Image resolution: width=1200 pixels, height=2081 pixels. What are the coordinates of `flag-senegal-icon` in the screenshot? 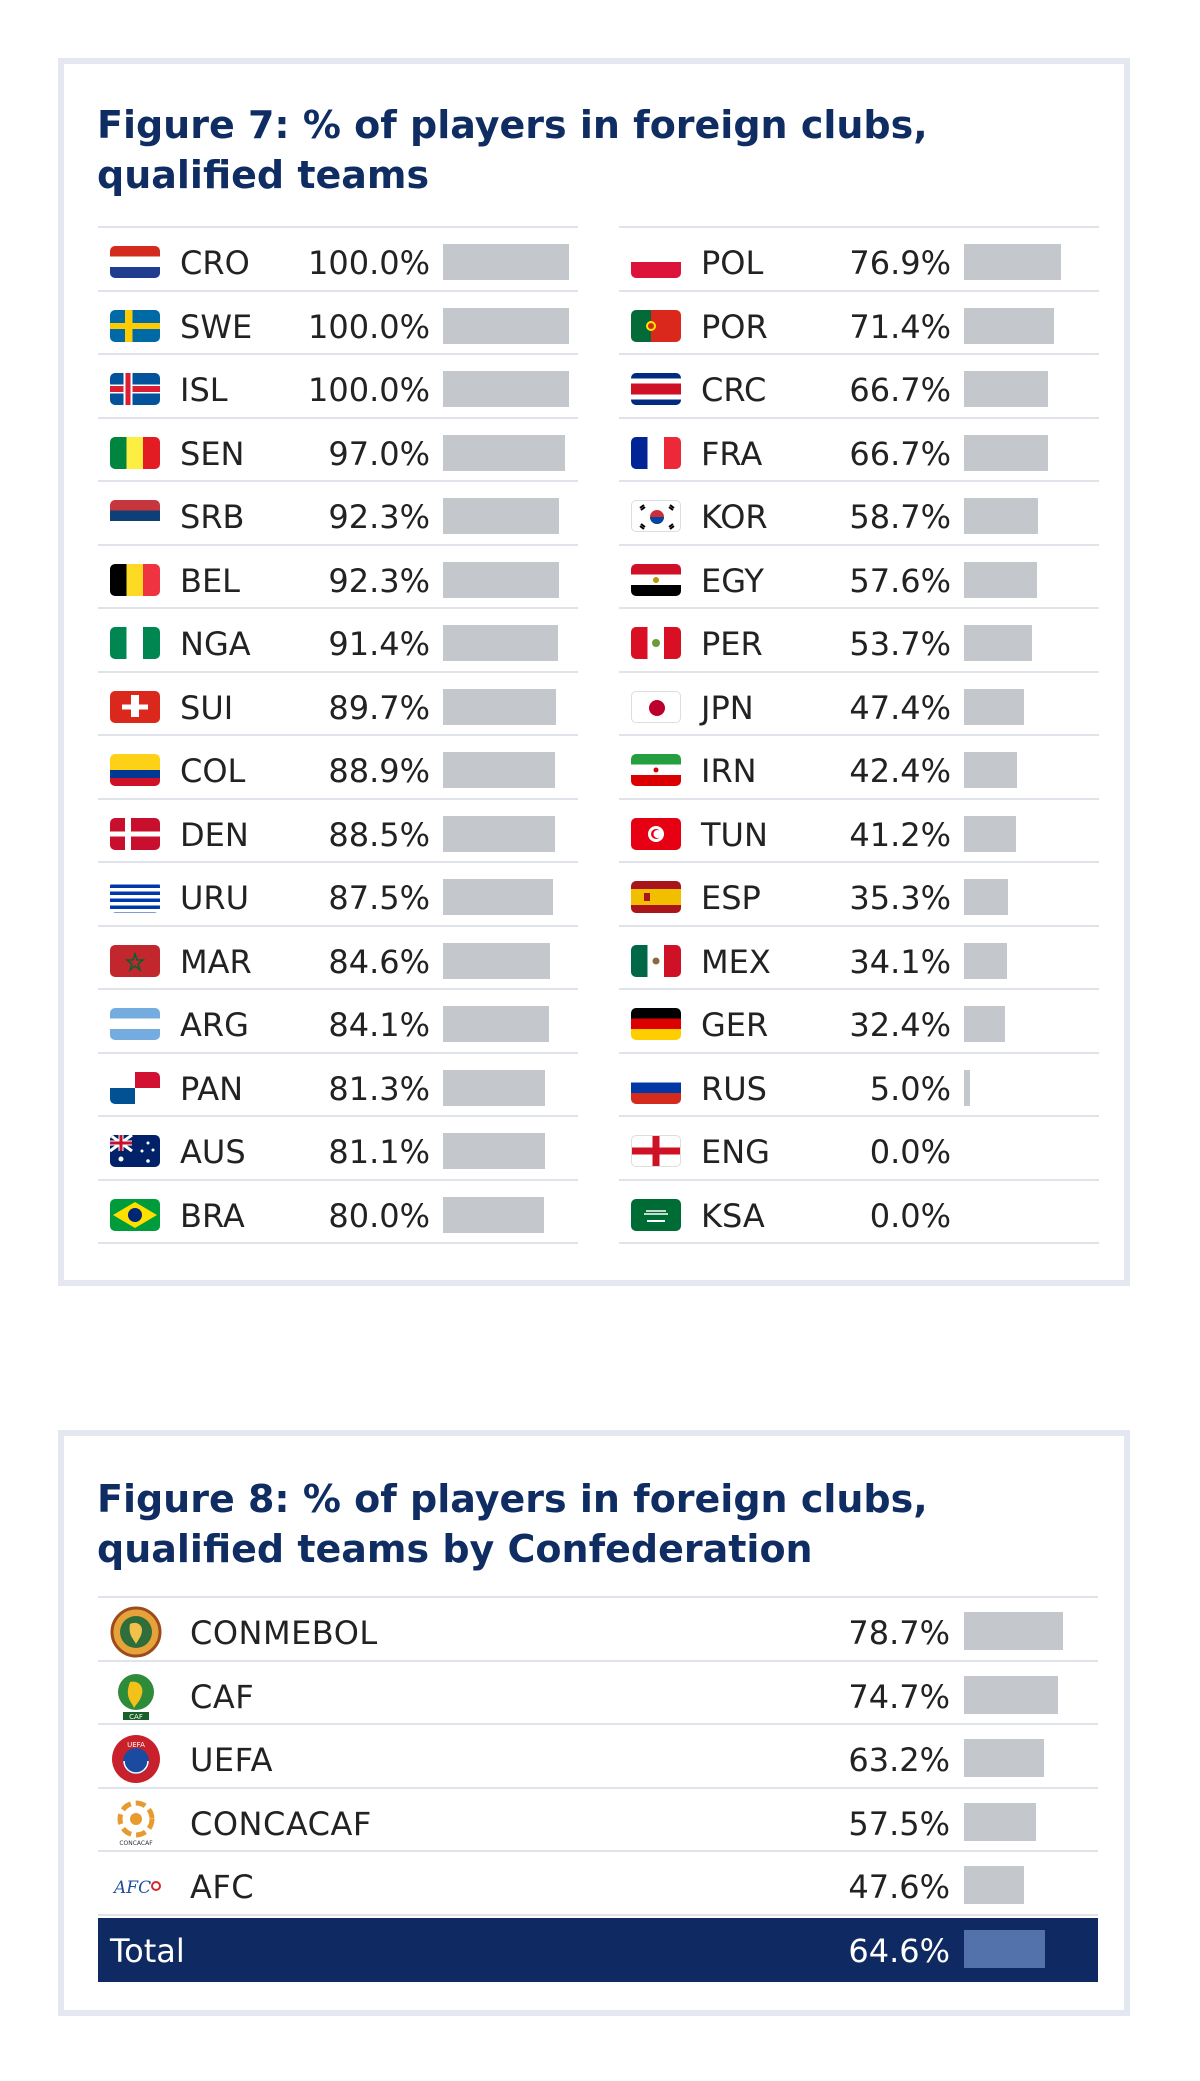 It's located at (135, 452).